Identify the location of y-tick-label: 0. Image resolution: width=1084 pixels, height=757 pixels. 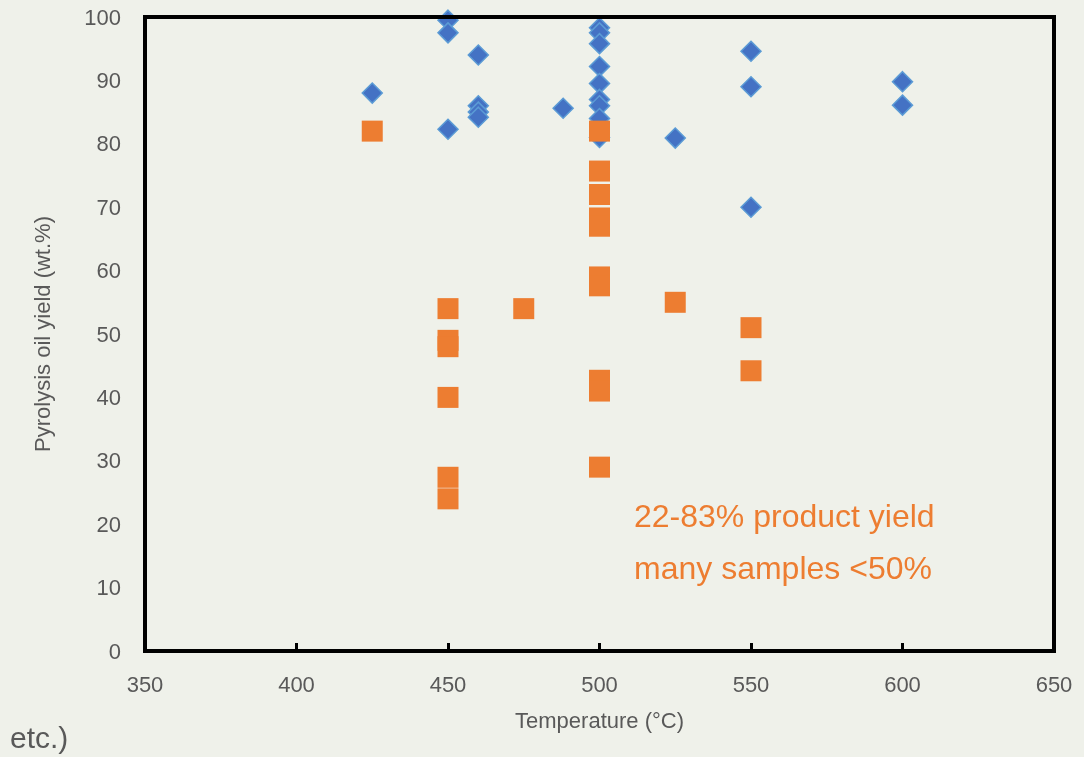
(114, 651).